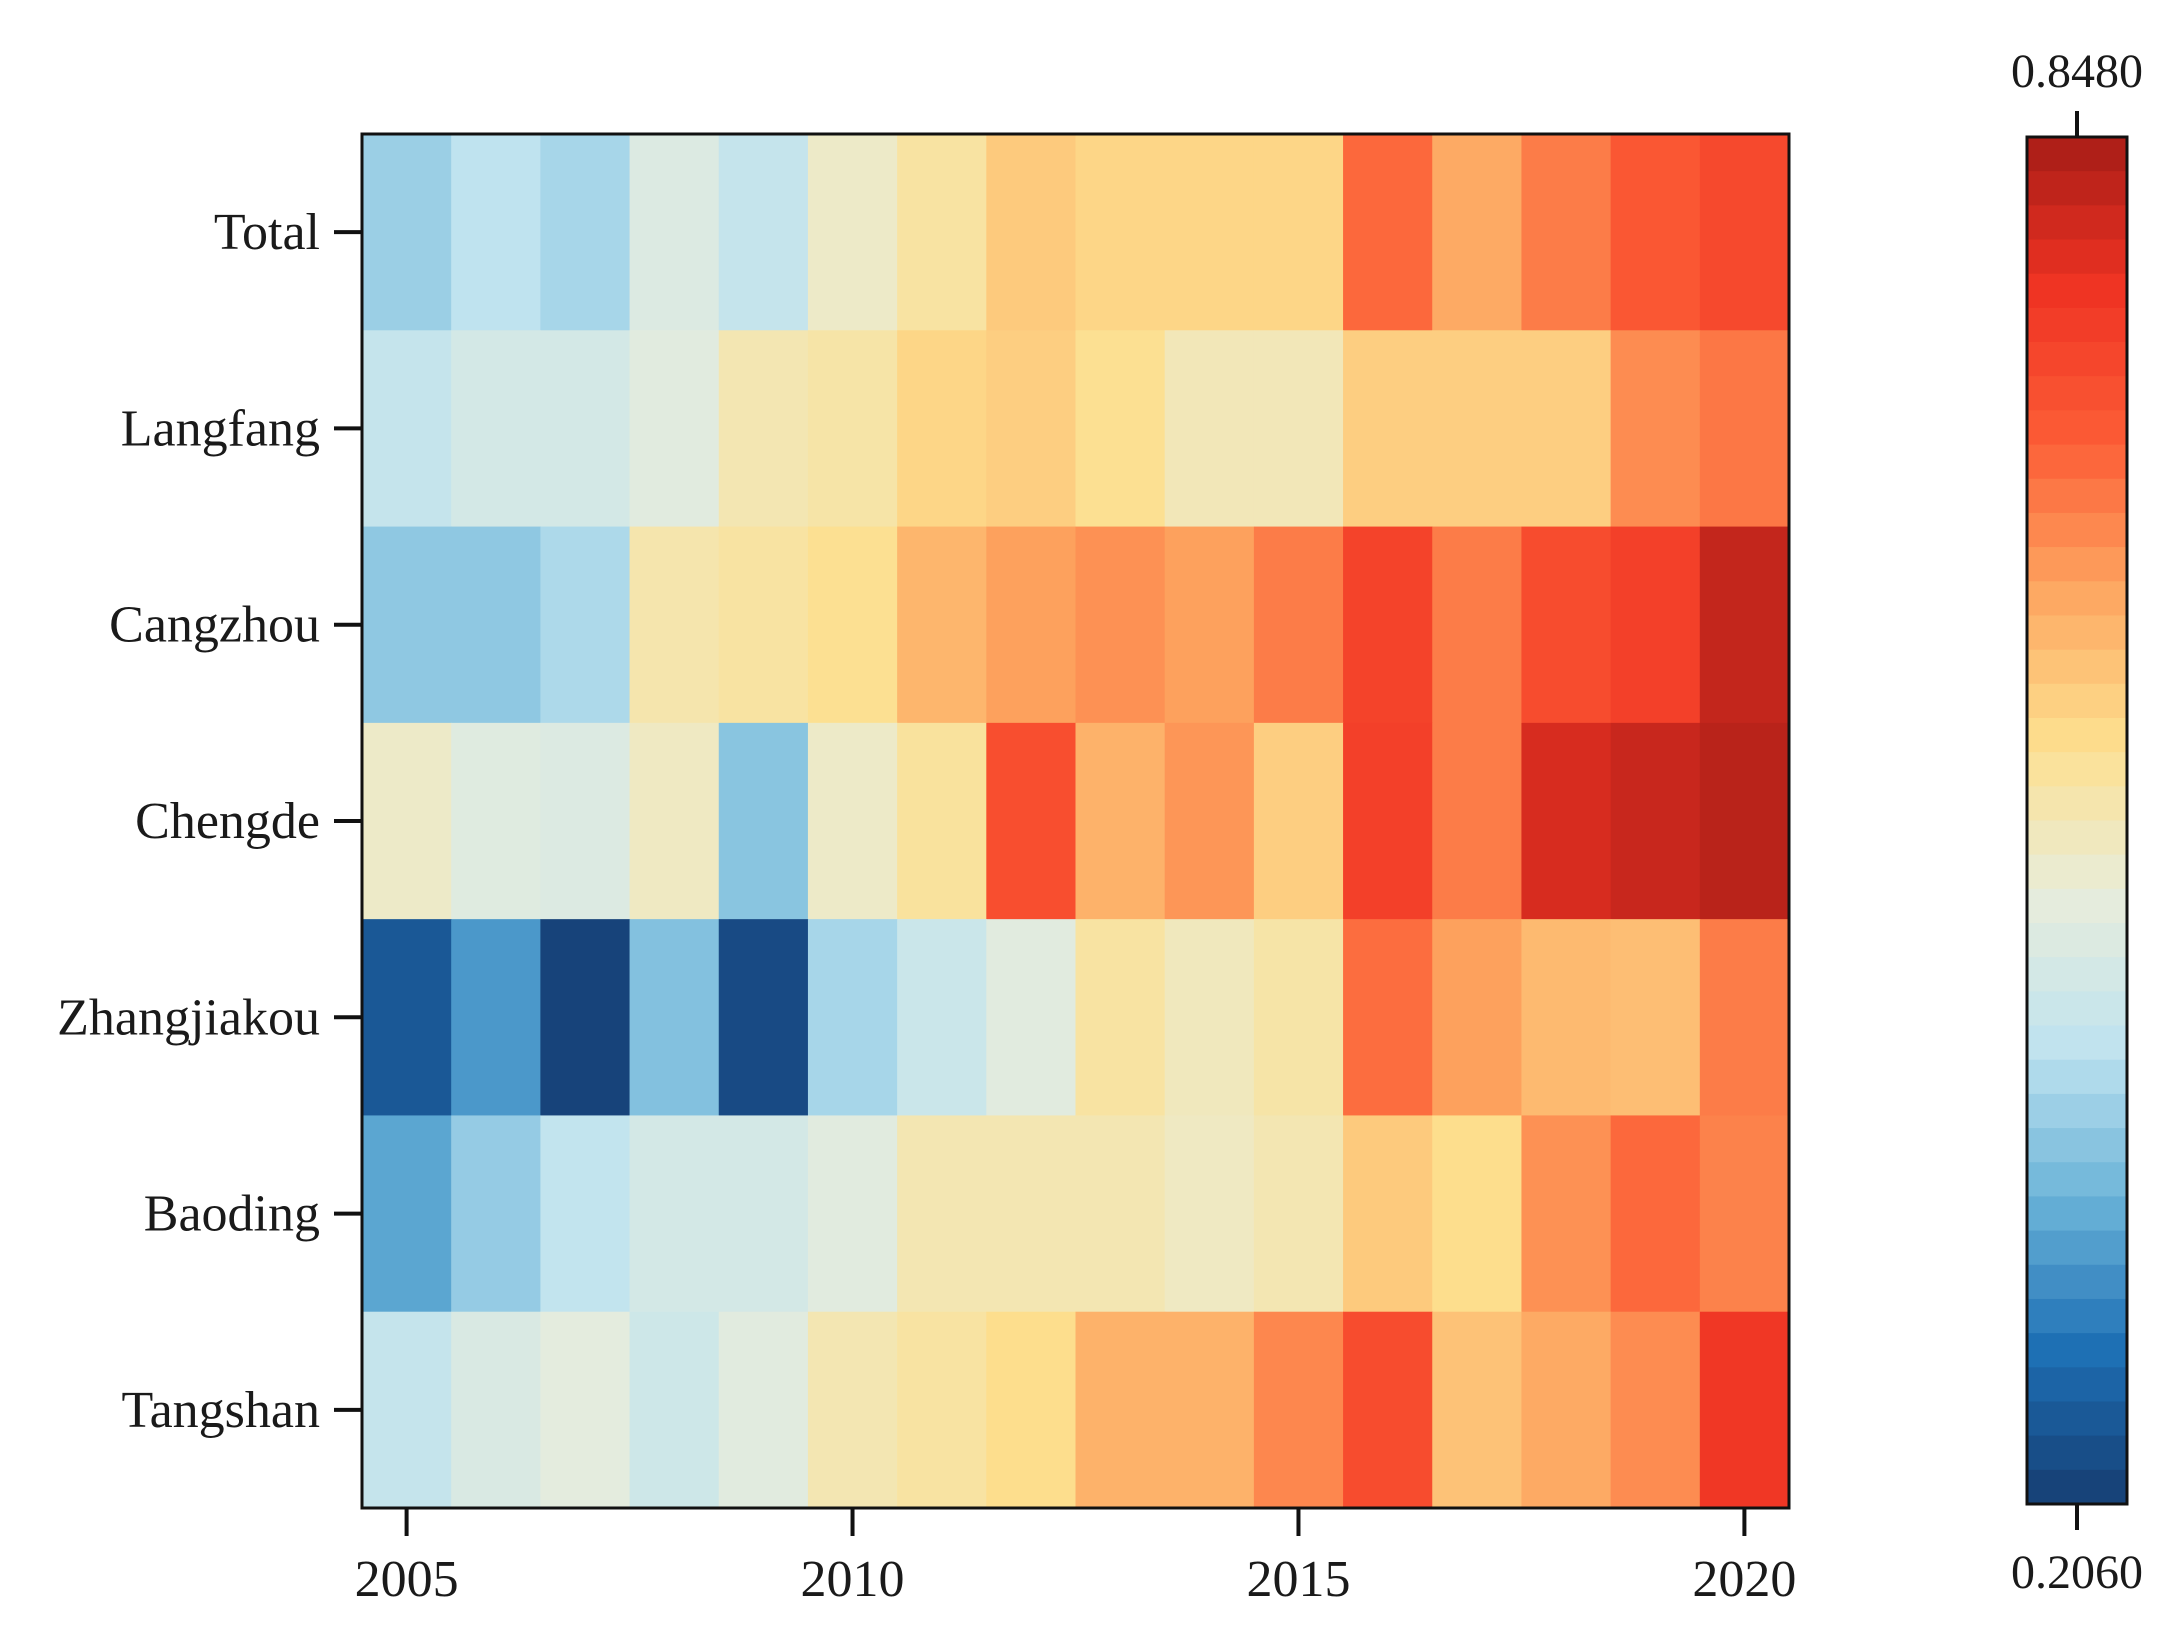 This screenshot has height=1642, width=2166. What do you see at coordinates (214, 625) in the screenshot?
I see `y-tick-label: Cangzhou` at bounding box center [214, 625].